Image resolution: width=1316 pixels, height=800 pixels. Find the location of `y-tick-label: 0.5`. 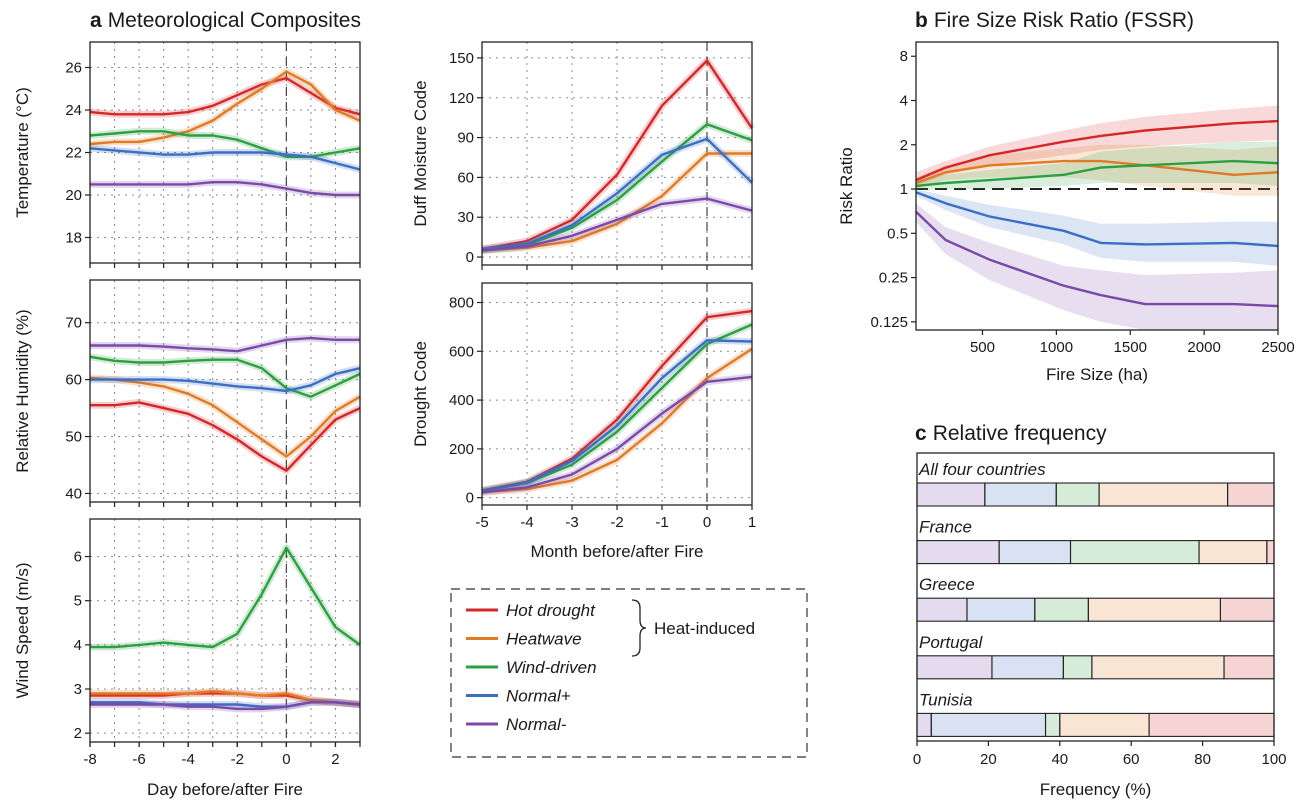

y-tick-label: 0.5 is located at coordinates (897, 233).